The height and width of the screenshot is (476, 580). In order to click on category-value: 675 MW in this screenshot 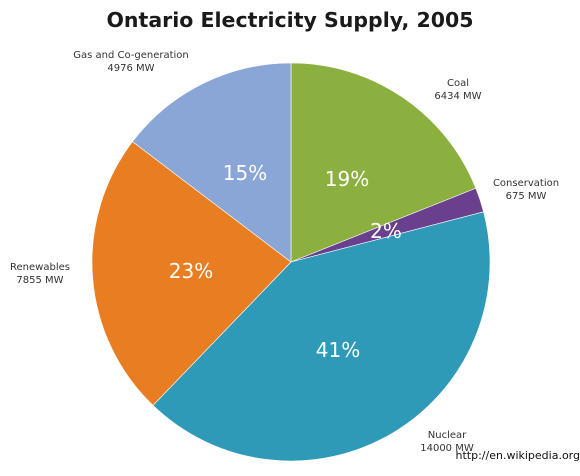, I will do `click(526, 196)`.